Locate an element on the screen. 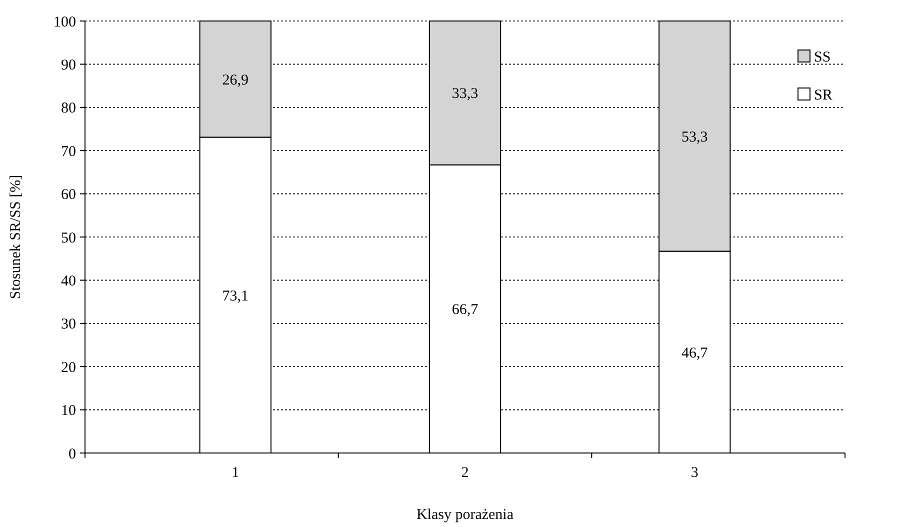 This screenshot has height=527, width=897. y-tick-label: 90 is located at coordinates (68, 65).